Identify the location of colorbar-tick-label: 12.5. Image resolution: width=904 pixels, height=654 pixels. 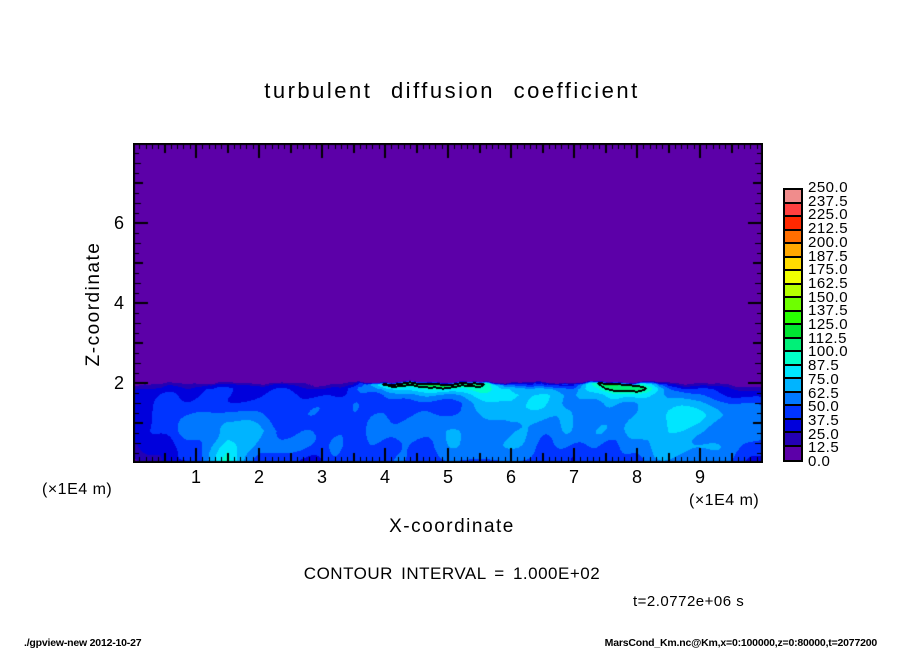
(824, 448).